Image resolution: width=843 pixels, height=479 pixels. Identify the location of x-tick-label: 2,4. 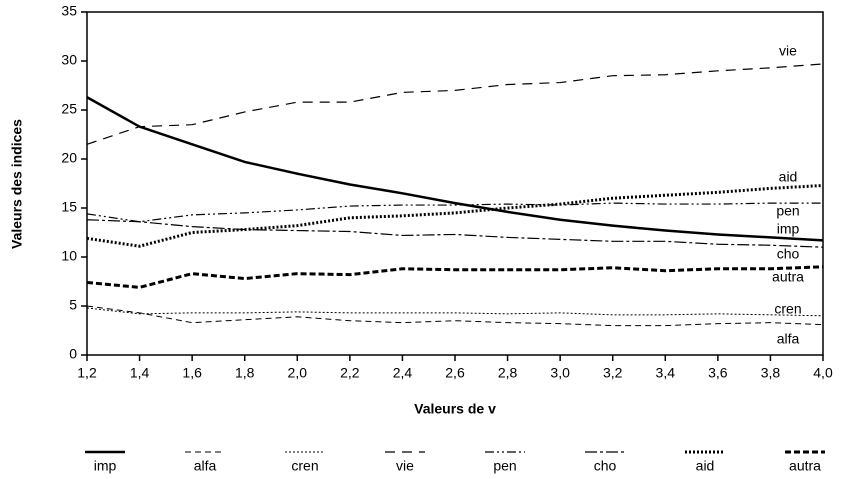
(403, 373).